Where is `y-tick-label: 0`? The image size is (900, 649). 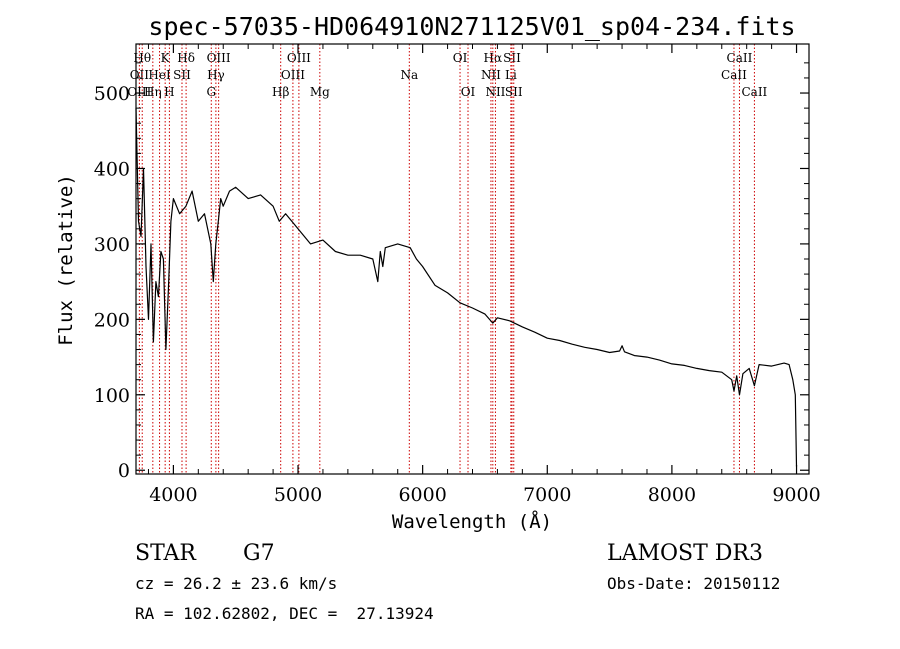
y-tick-label: 0 is located at coordinates (124, 471).